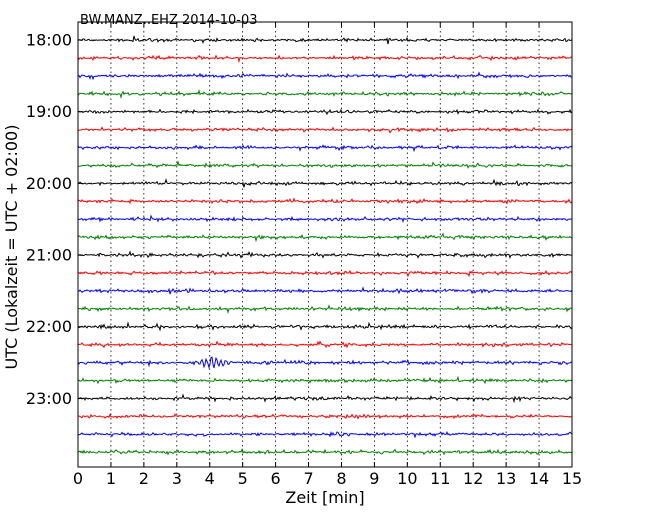 The image size is (650, 524). I want to click on y-tick-label: 21:00, so click(49, 255).